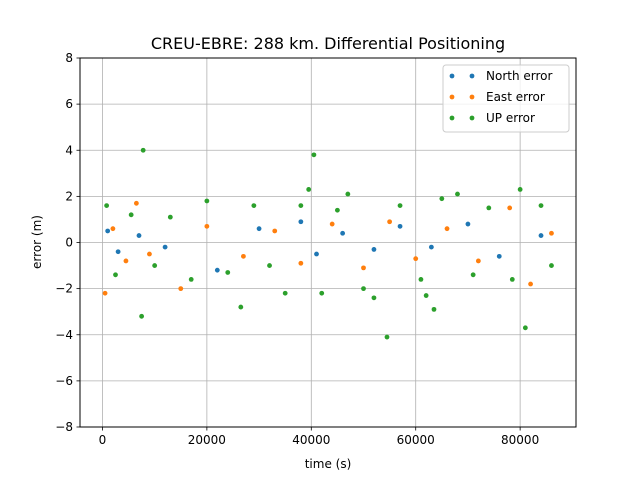 This screenshot has width=640, height=480. What do you see at coordinates (311, 440) in the screenshot?
I see `x-tick-label: 40000` at bounding box center [311, 440].